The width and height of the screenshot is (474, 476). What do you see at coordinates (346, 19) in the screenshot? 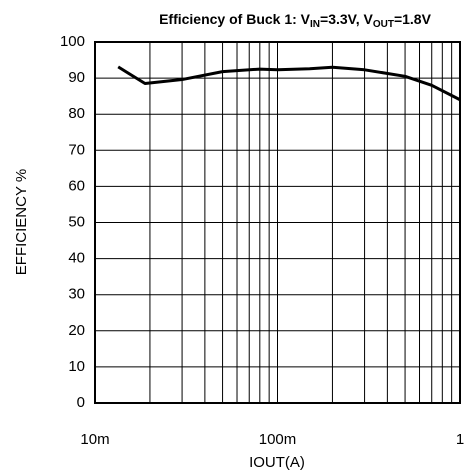
I see `title-part: =3.3V, V` at bounding box center [346, 19].